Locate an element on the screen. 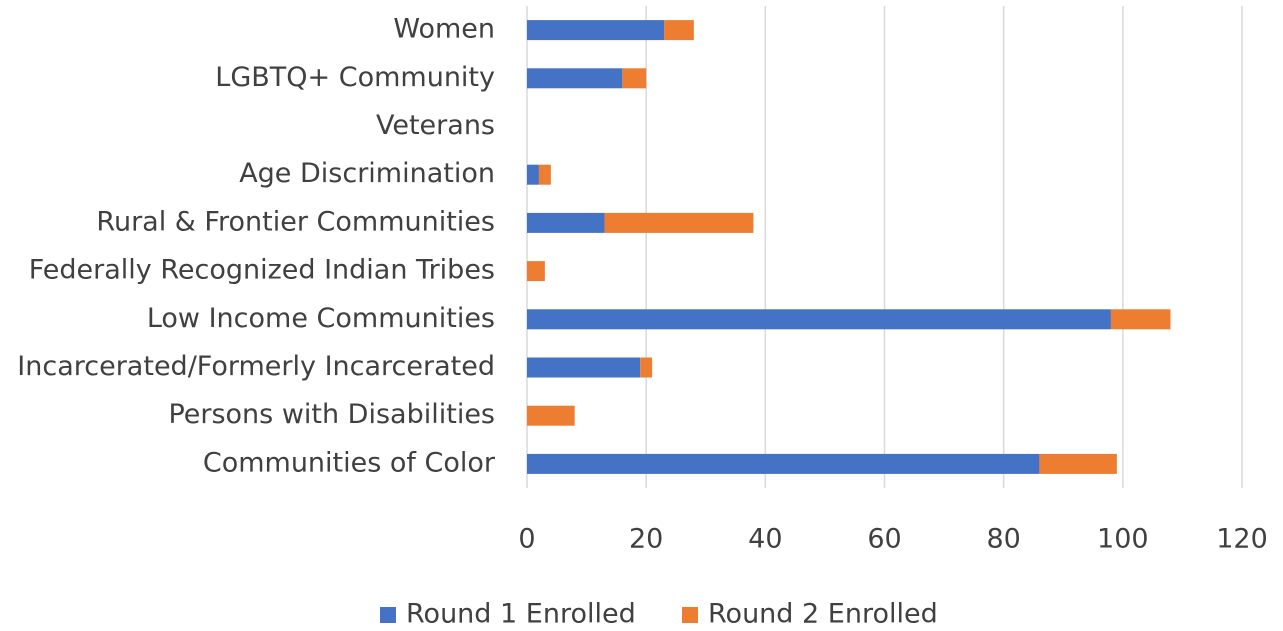  y-tick-label: Incarcerated/Formerly Incarcerated is located at coordinates (256, 366).